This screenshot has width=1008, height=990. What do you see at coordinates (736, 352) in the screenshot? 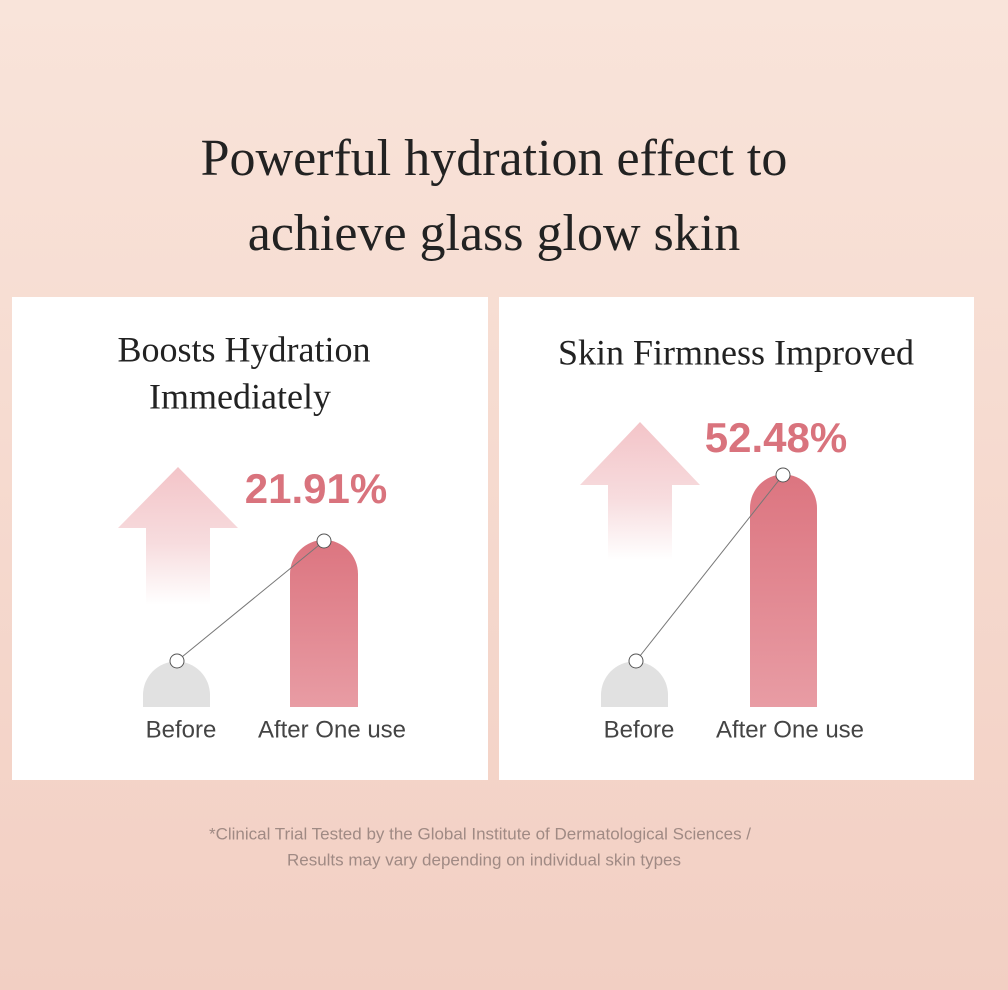
I see `panel-title: Skin Firmness Improved` at bounding box center [736, 352].